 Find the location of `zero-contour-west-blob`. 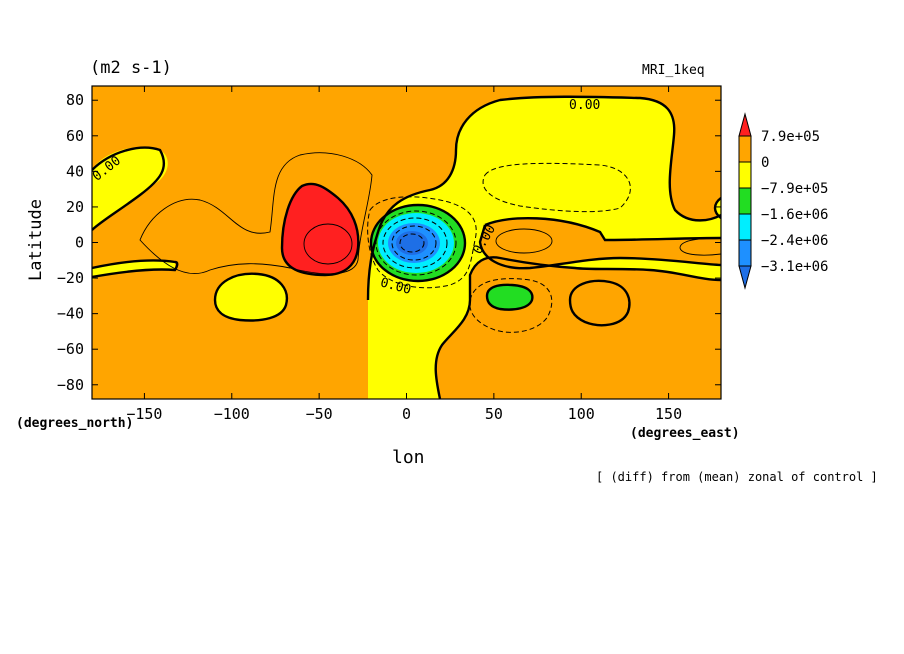

zero-contour-west-blob is located at coordinates (251, 297).